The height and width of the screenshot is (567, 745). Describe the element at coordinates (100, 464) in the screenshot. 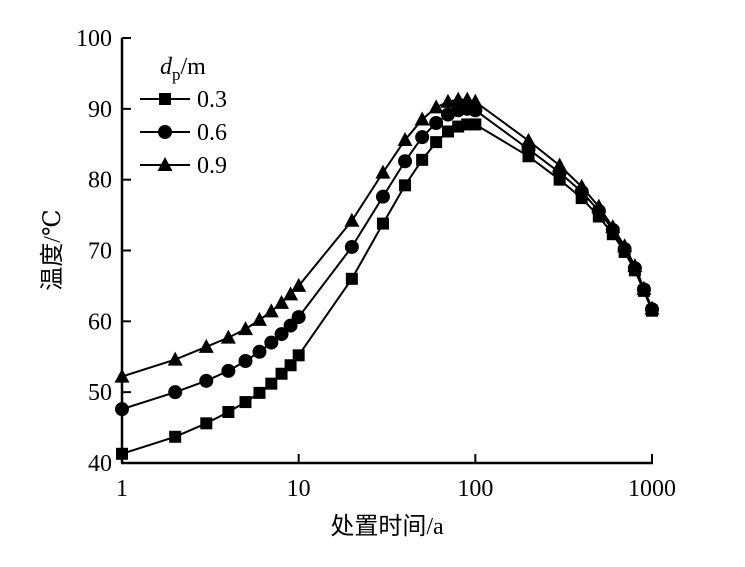

I see `y-tick-label: 40` at that location.